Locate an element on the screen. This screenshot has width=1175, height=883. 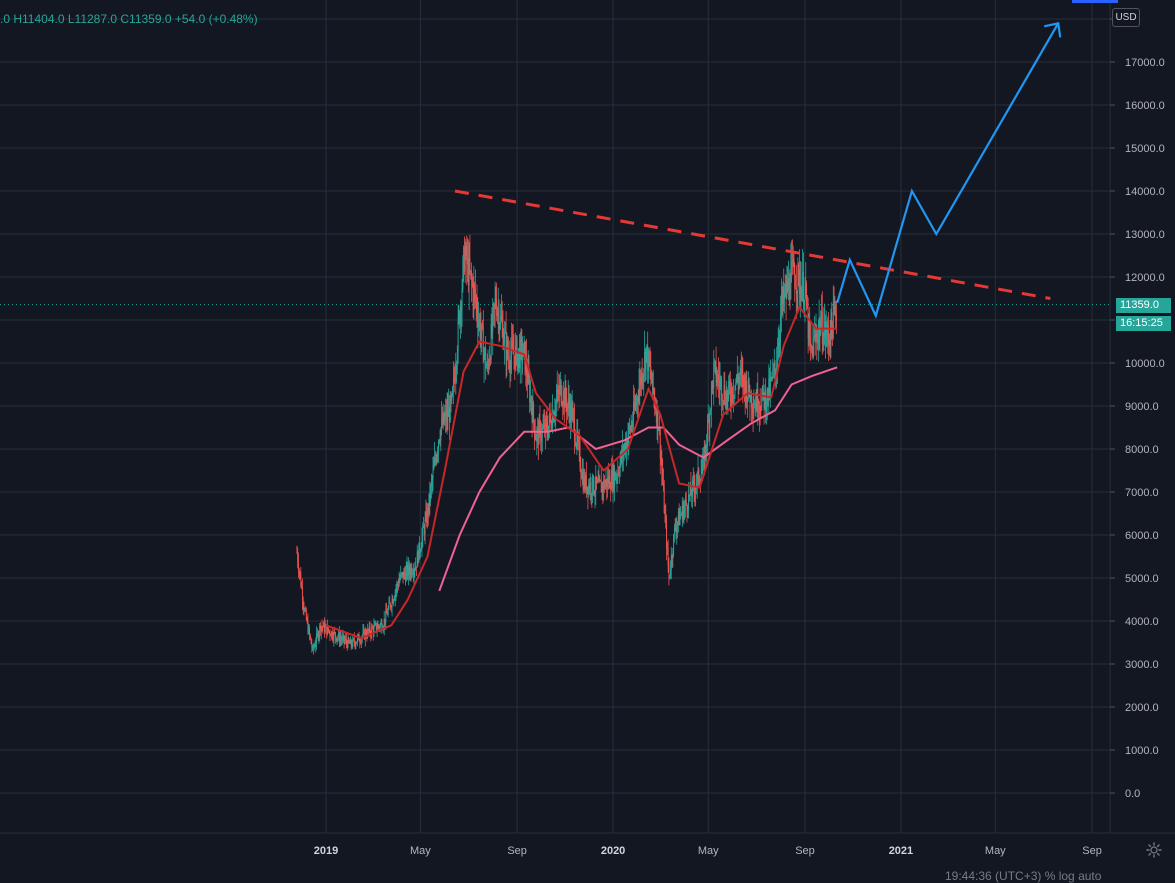
resistance-trendline is located at coordinates (752, 244).